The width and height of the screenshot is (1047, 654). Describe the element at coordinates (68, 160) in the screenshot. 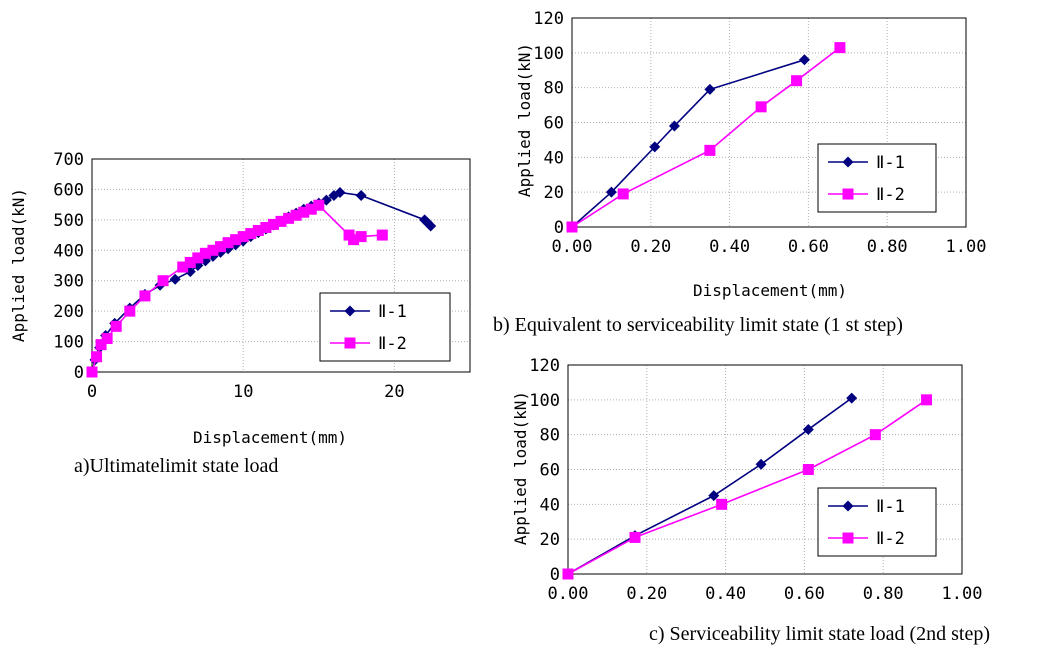

I see `y-tick-label: 700` at that location.